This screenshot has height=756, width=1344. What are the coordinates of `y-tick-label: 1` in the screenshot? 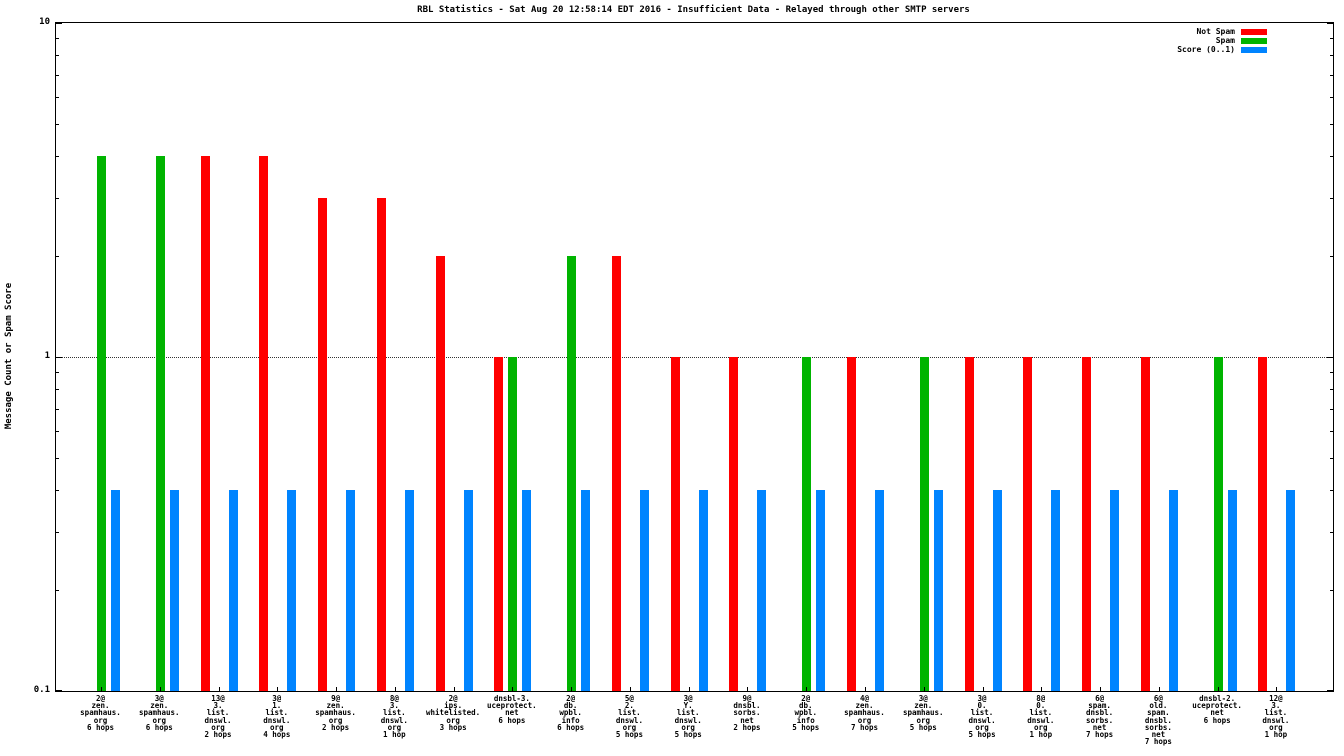 It's located at (47, 356).